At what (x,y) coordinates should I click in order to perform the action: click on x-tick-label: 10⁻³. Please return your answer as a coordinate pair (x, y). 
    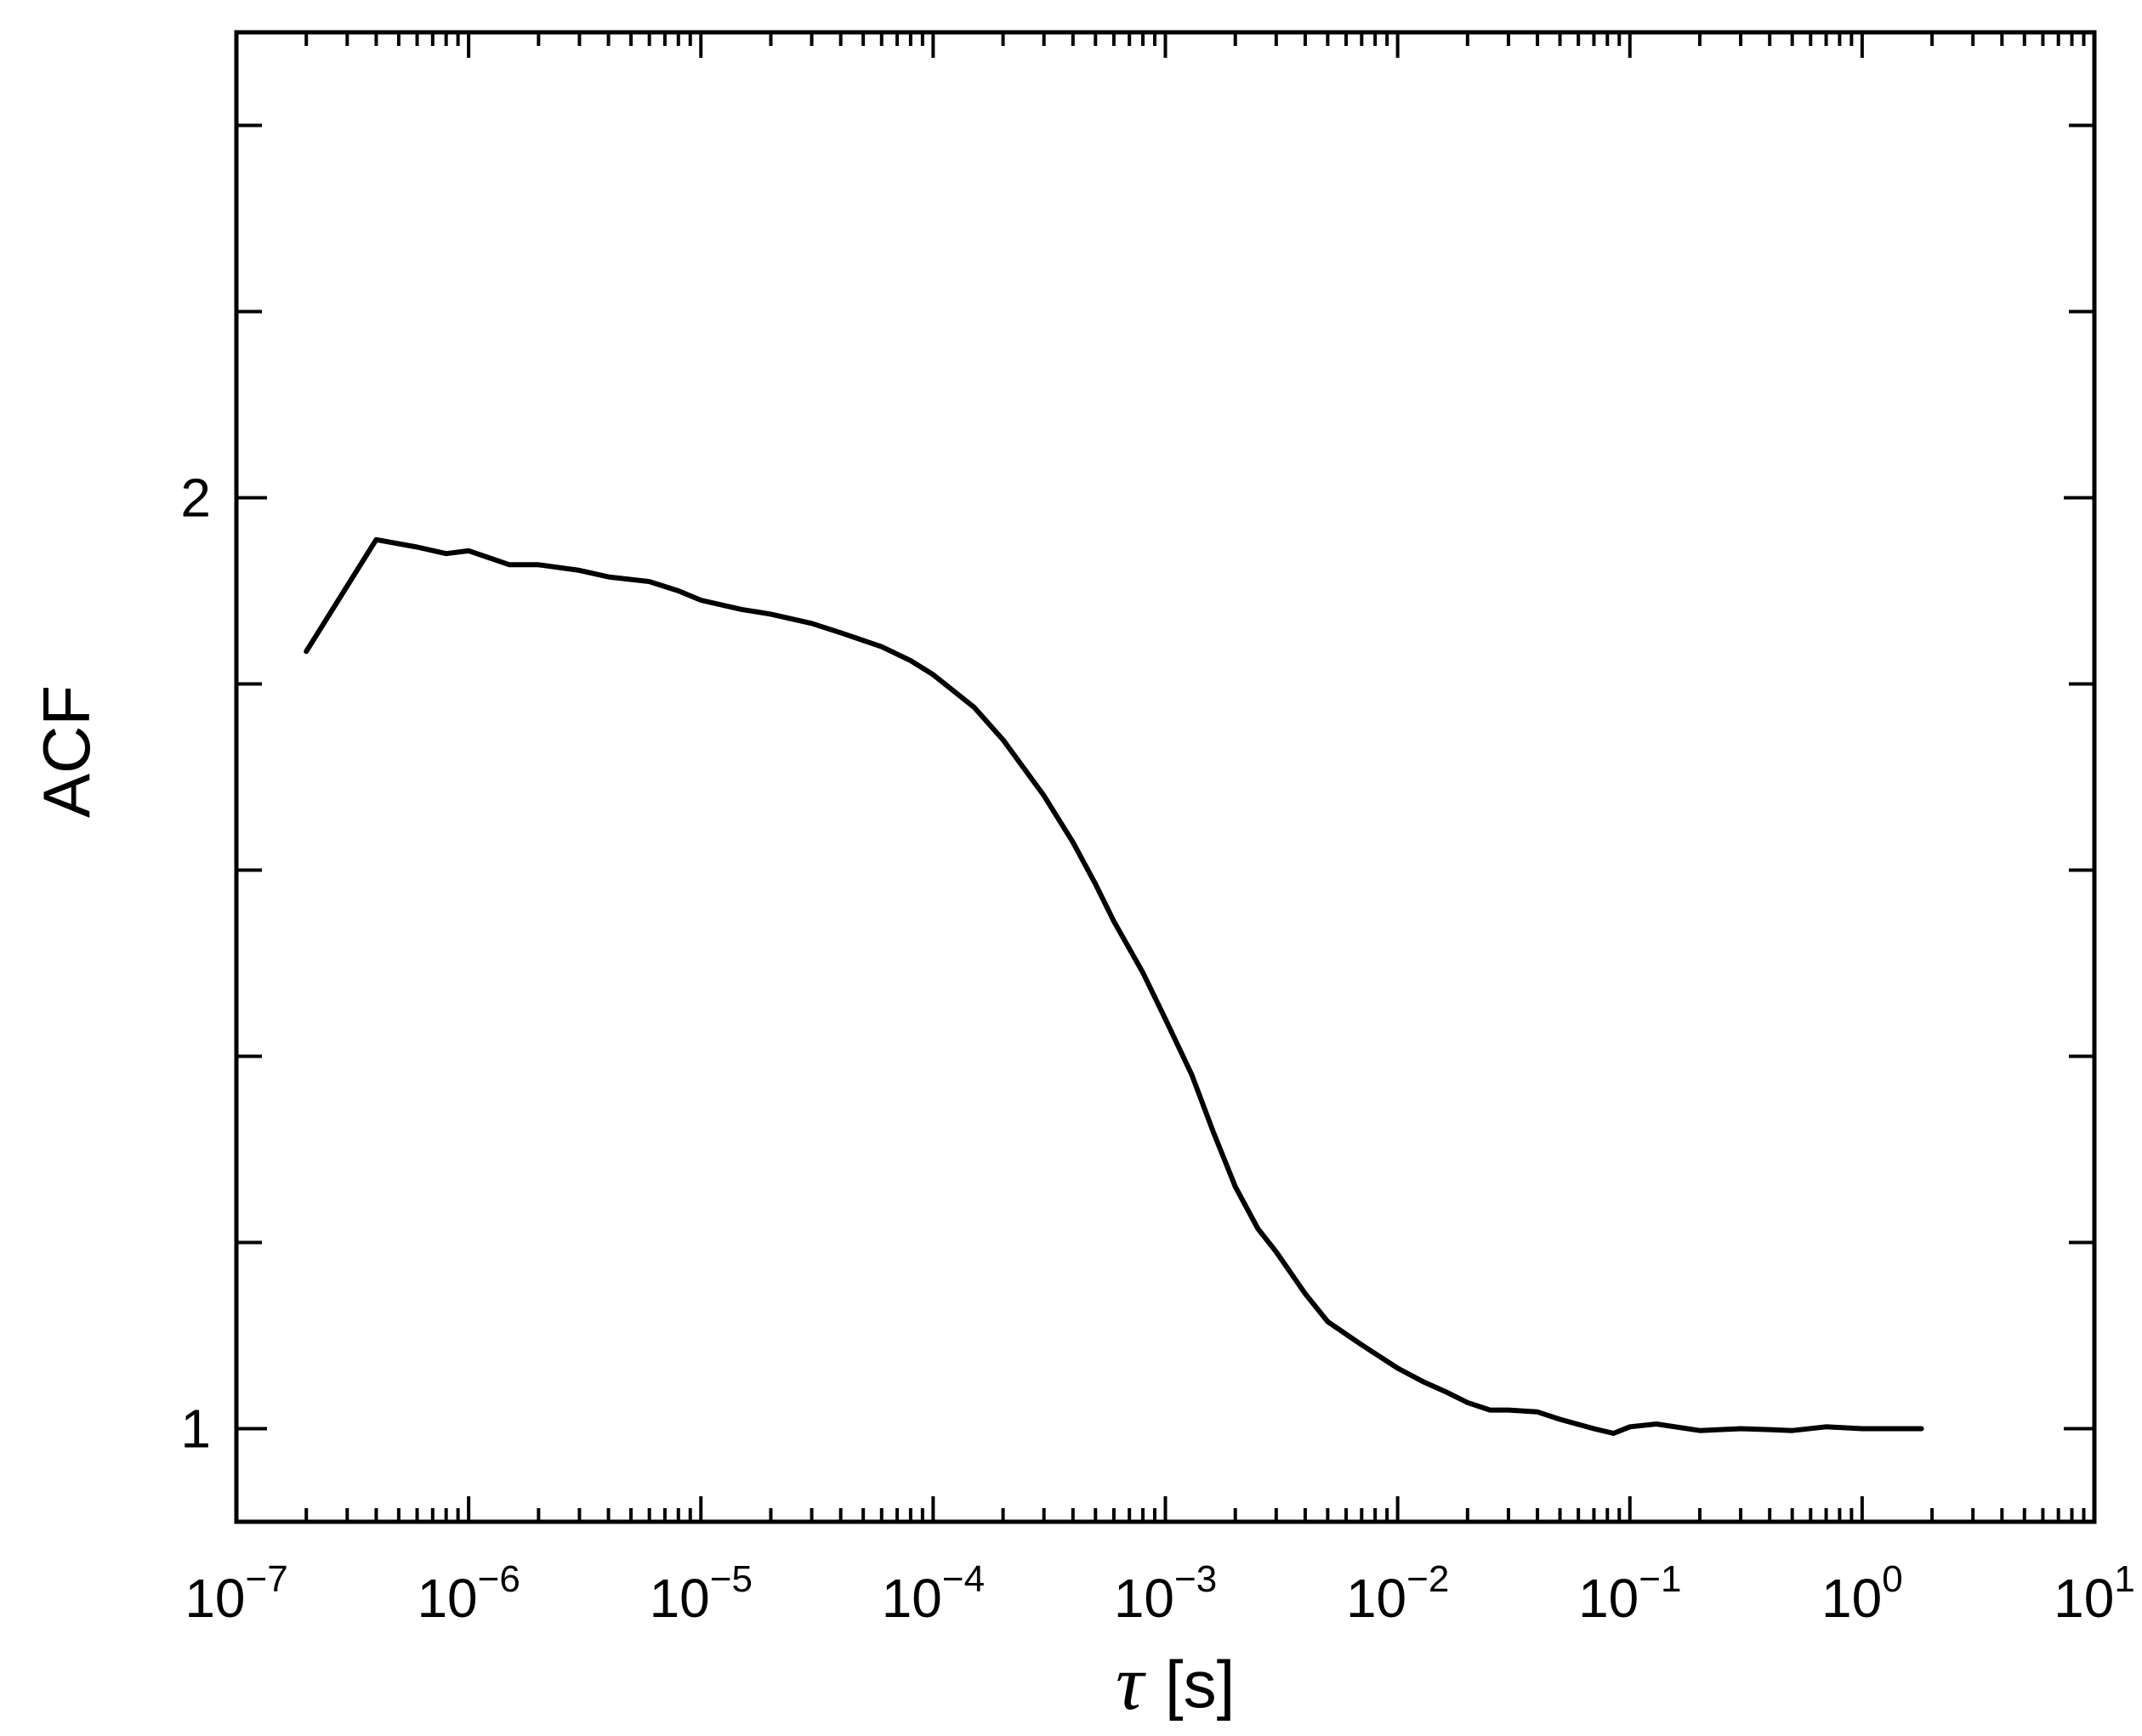
    Looking at the image, I should click on (1166, 1594).